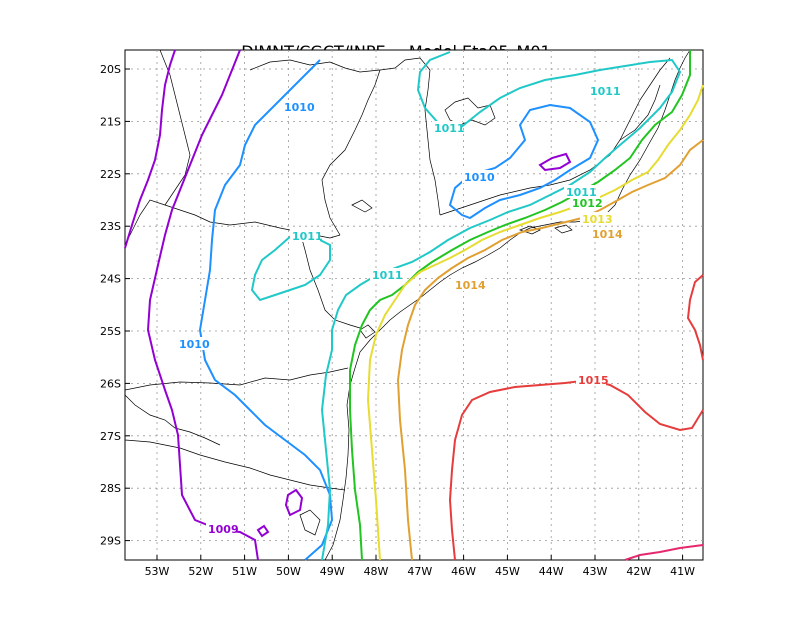  What do you see at coordinates (638, 571) in the screenshot?
I see `longitude-tick-label: 42W` at bounding box center [638, 571].